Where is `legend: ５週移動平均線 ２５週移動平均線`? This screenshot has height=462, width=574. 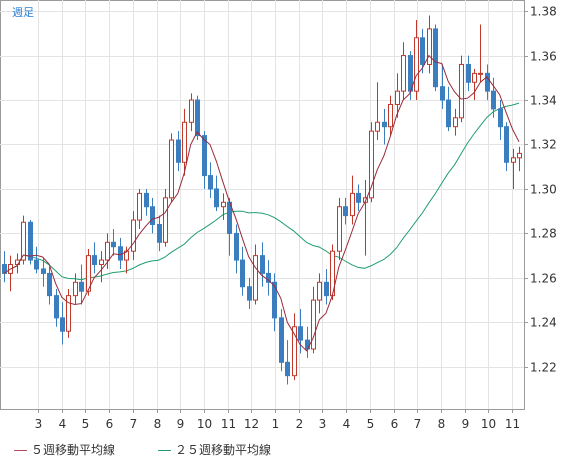
legend: ５週移動平均線 ２５週移動平均線 is located at coordinates (287, 447).